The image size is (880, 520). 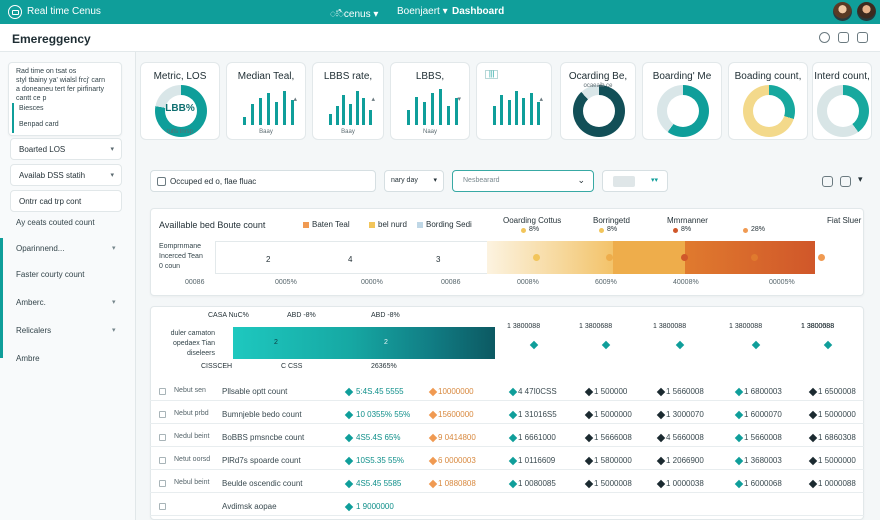 What do you see at coordinates (262, 414) in the screenshot?
I see `row-label: Bumnjeble bedo count` at bounding box center [262, 414].